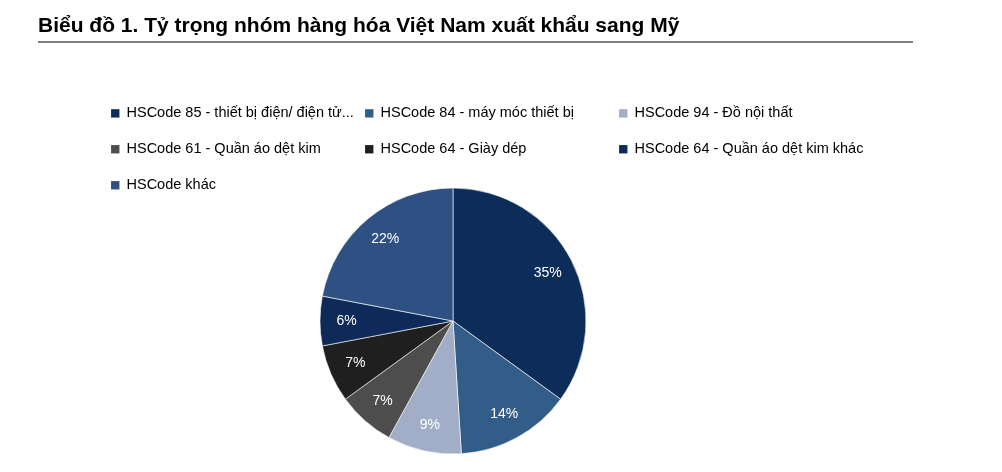  Describe the element at coordinates (547, 271) in the screenshot. I see `data-label: 35%` at that location.